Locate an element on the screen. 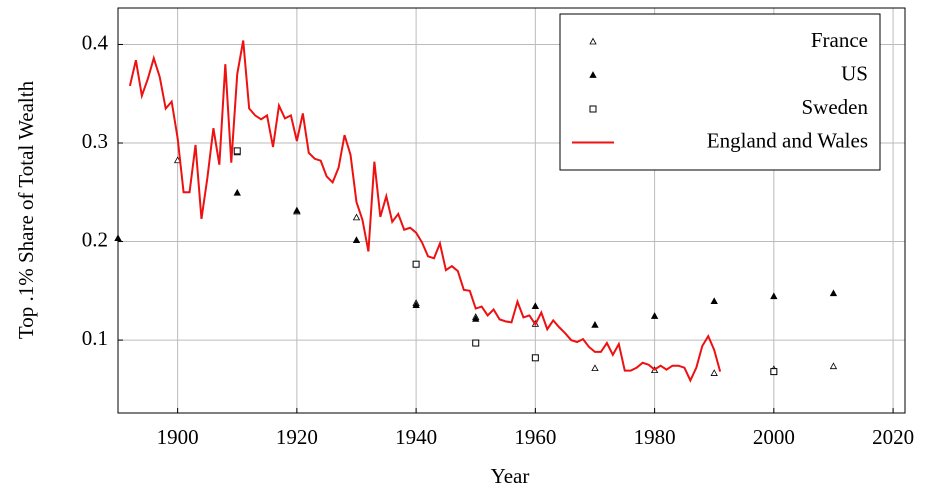  legend: France US Sweden England and Wales is located at coordinates (720, 92).